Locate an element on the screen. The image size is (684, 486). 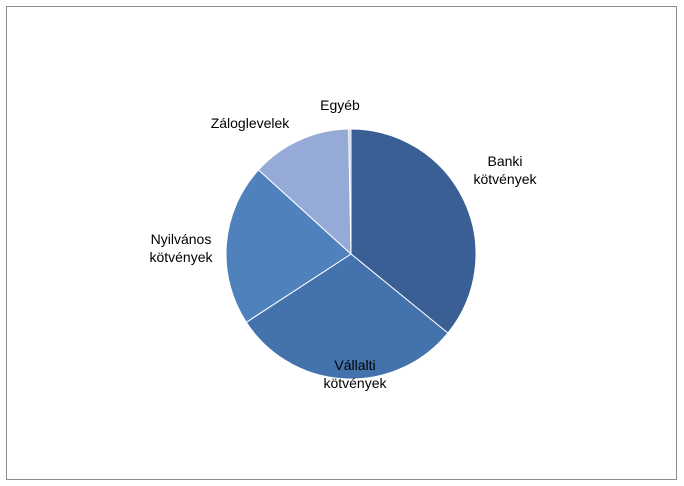
slice-label-1: Vállalti kötvények is located at coordinates (355, 374).